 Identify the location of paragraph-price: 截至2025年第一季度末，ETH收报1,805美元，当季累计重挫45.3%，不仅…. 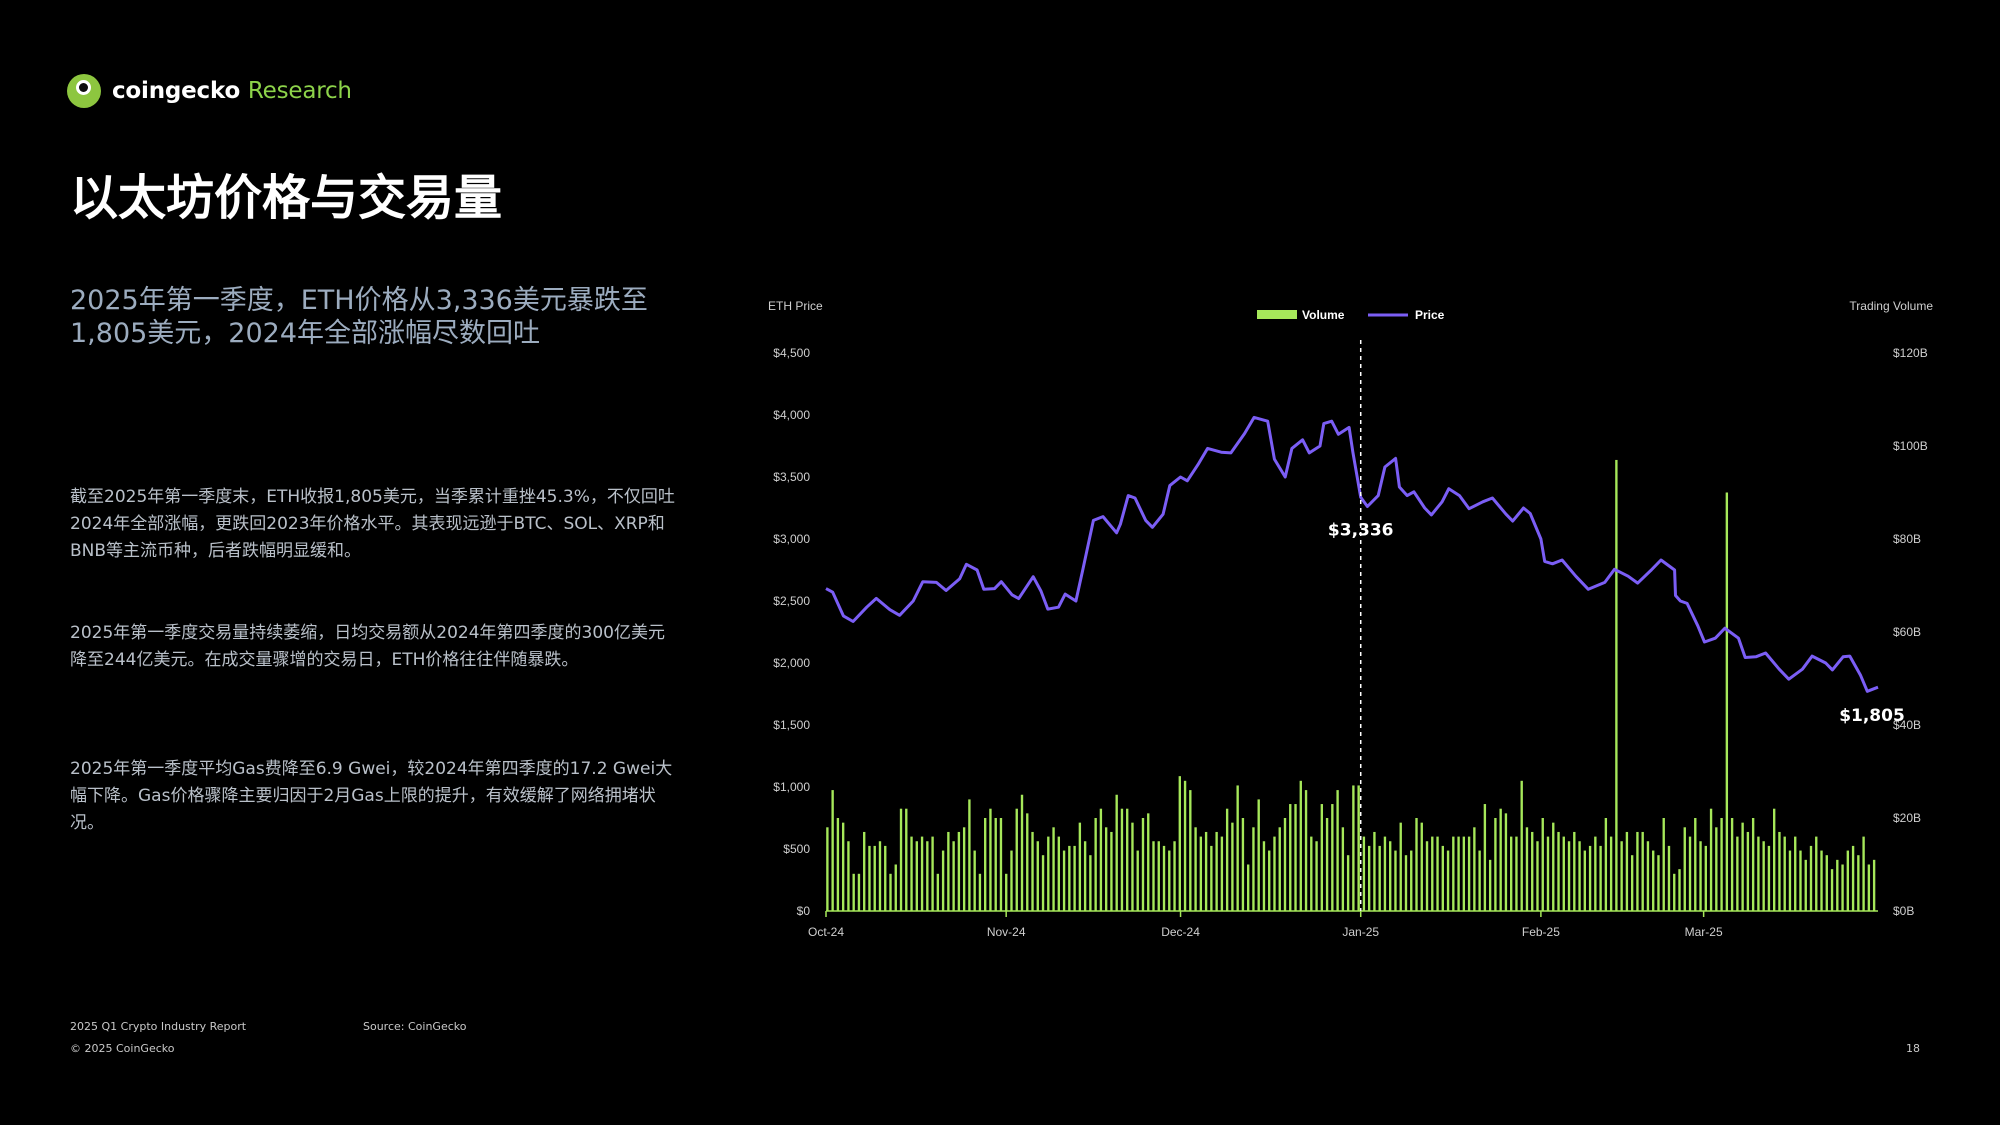
(372, 524).